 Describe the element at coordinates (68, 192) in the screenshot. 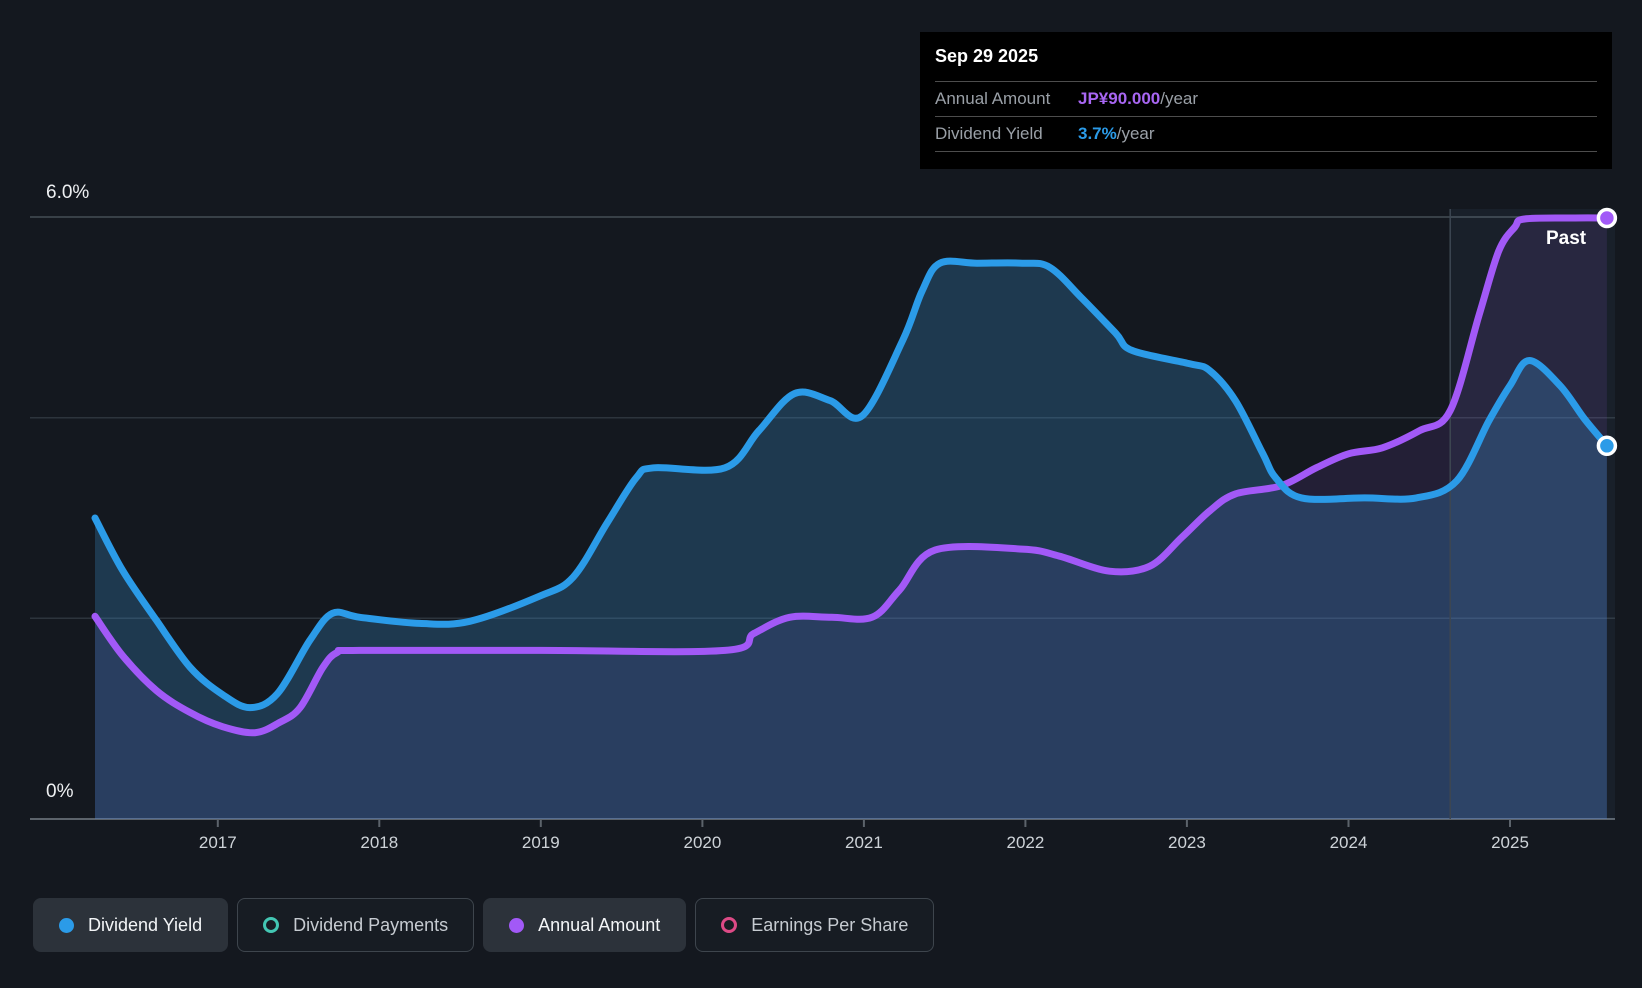

I see `y-axis-label-top: 6.0%` at that location.